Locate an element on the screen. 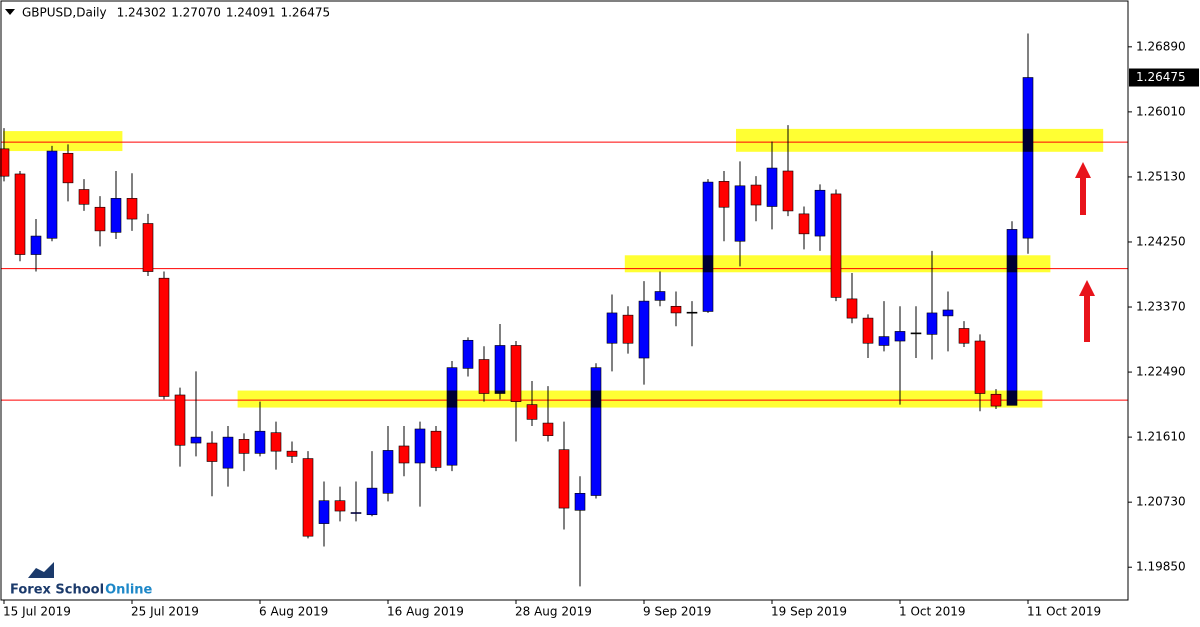 This screenshot has height=627, width=1200. symbol-title: GBPUSD,Daily is located at coordinates (64, 13).